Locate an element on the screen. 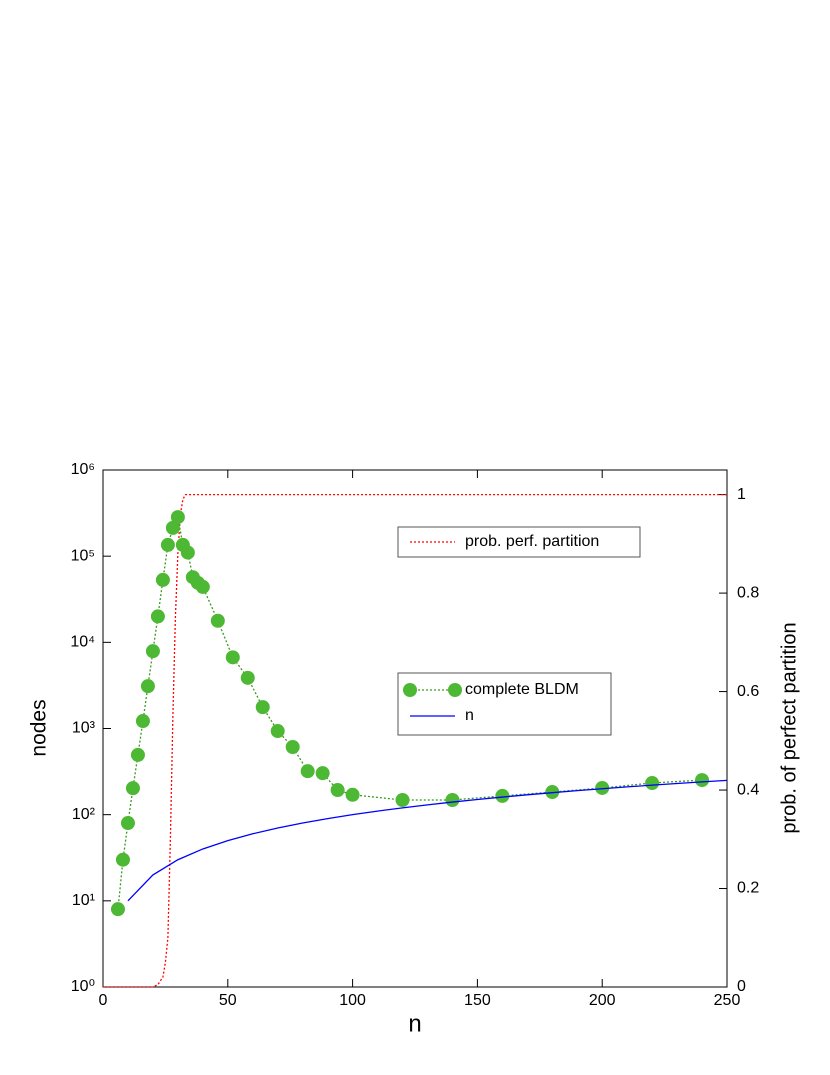  y2-tick-label: 1 is located at coordinates (741, 494).